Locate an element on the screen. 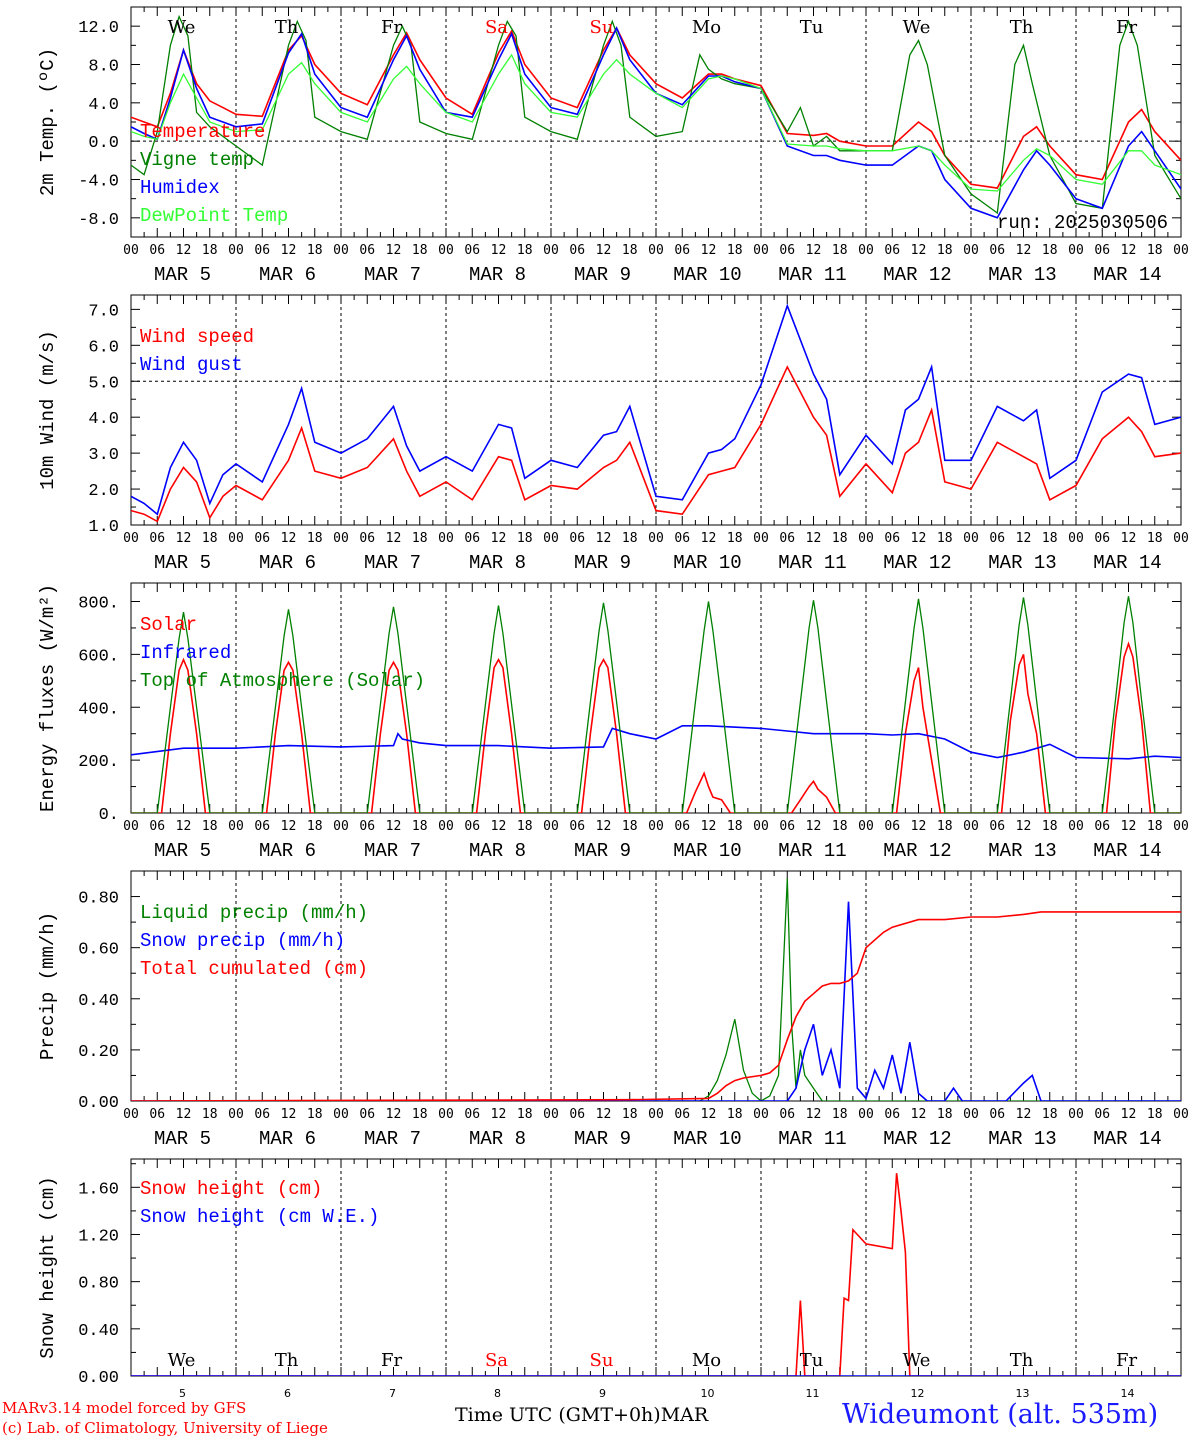 The image size is (1194, 1440). day-number-label: 8 is located at coordinates (497, 1393).